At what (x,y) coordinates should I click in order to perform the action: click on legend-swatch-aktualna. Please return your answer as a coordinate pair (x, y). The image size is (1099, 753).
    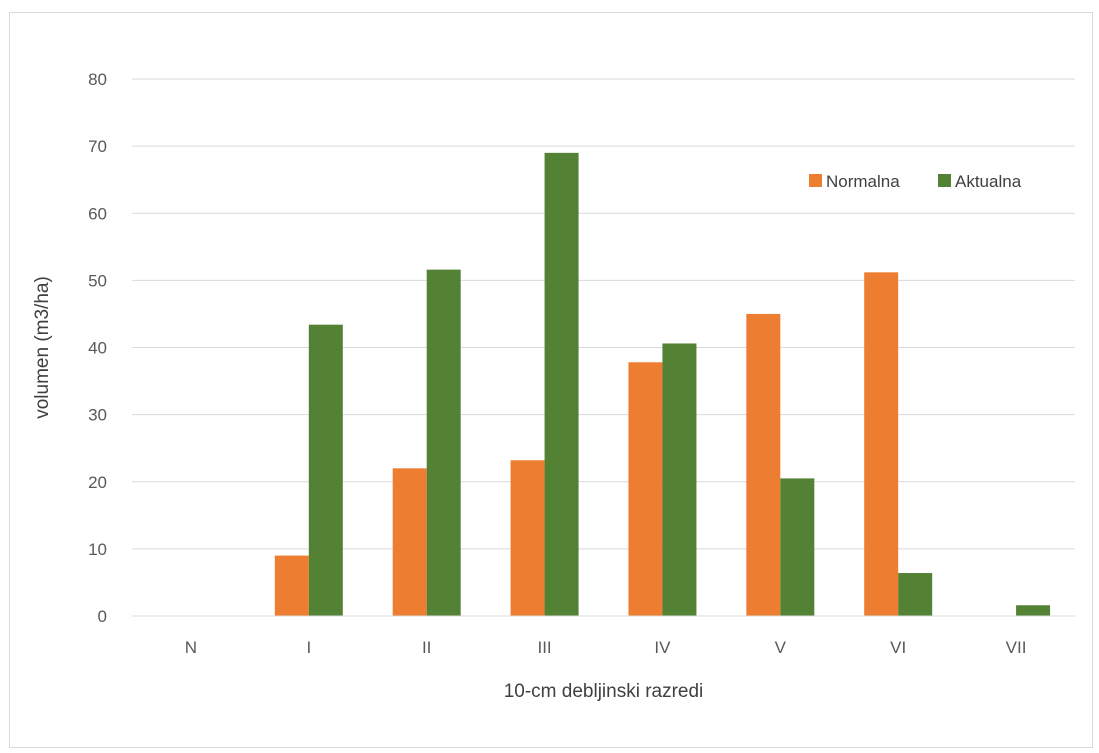
    Looking at the image, I should click on (944, 180).